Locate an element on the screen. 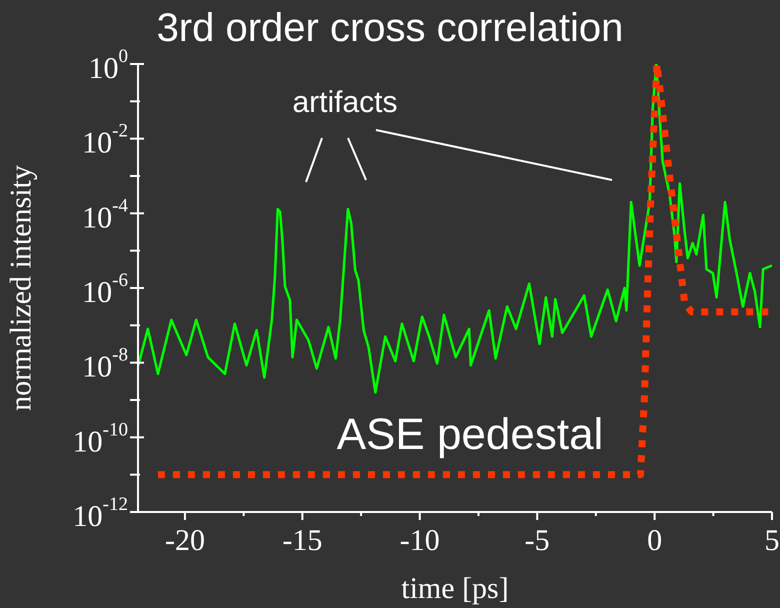  chart-title: 3rd order cross correlation is located at coordinates (390, 28).